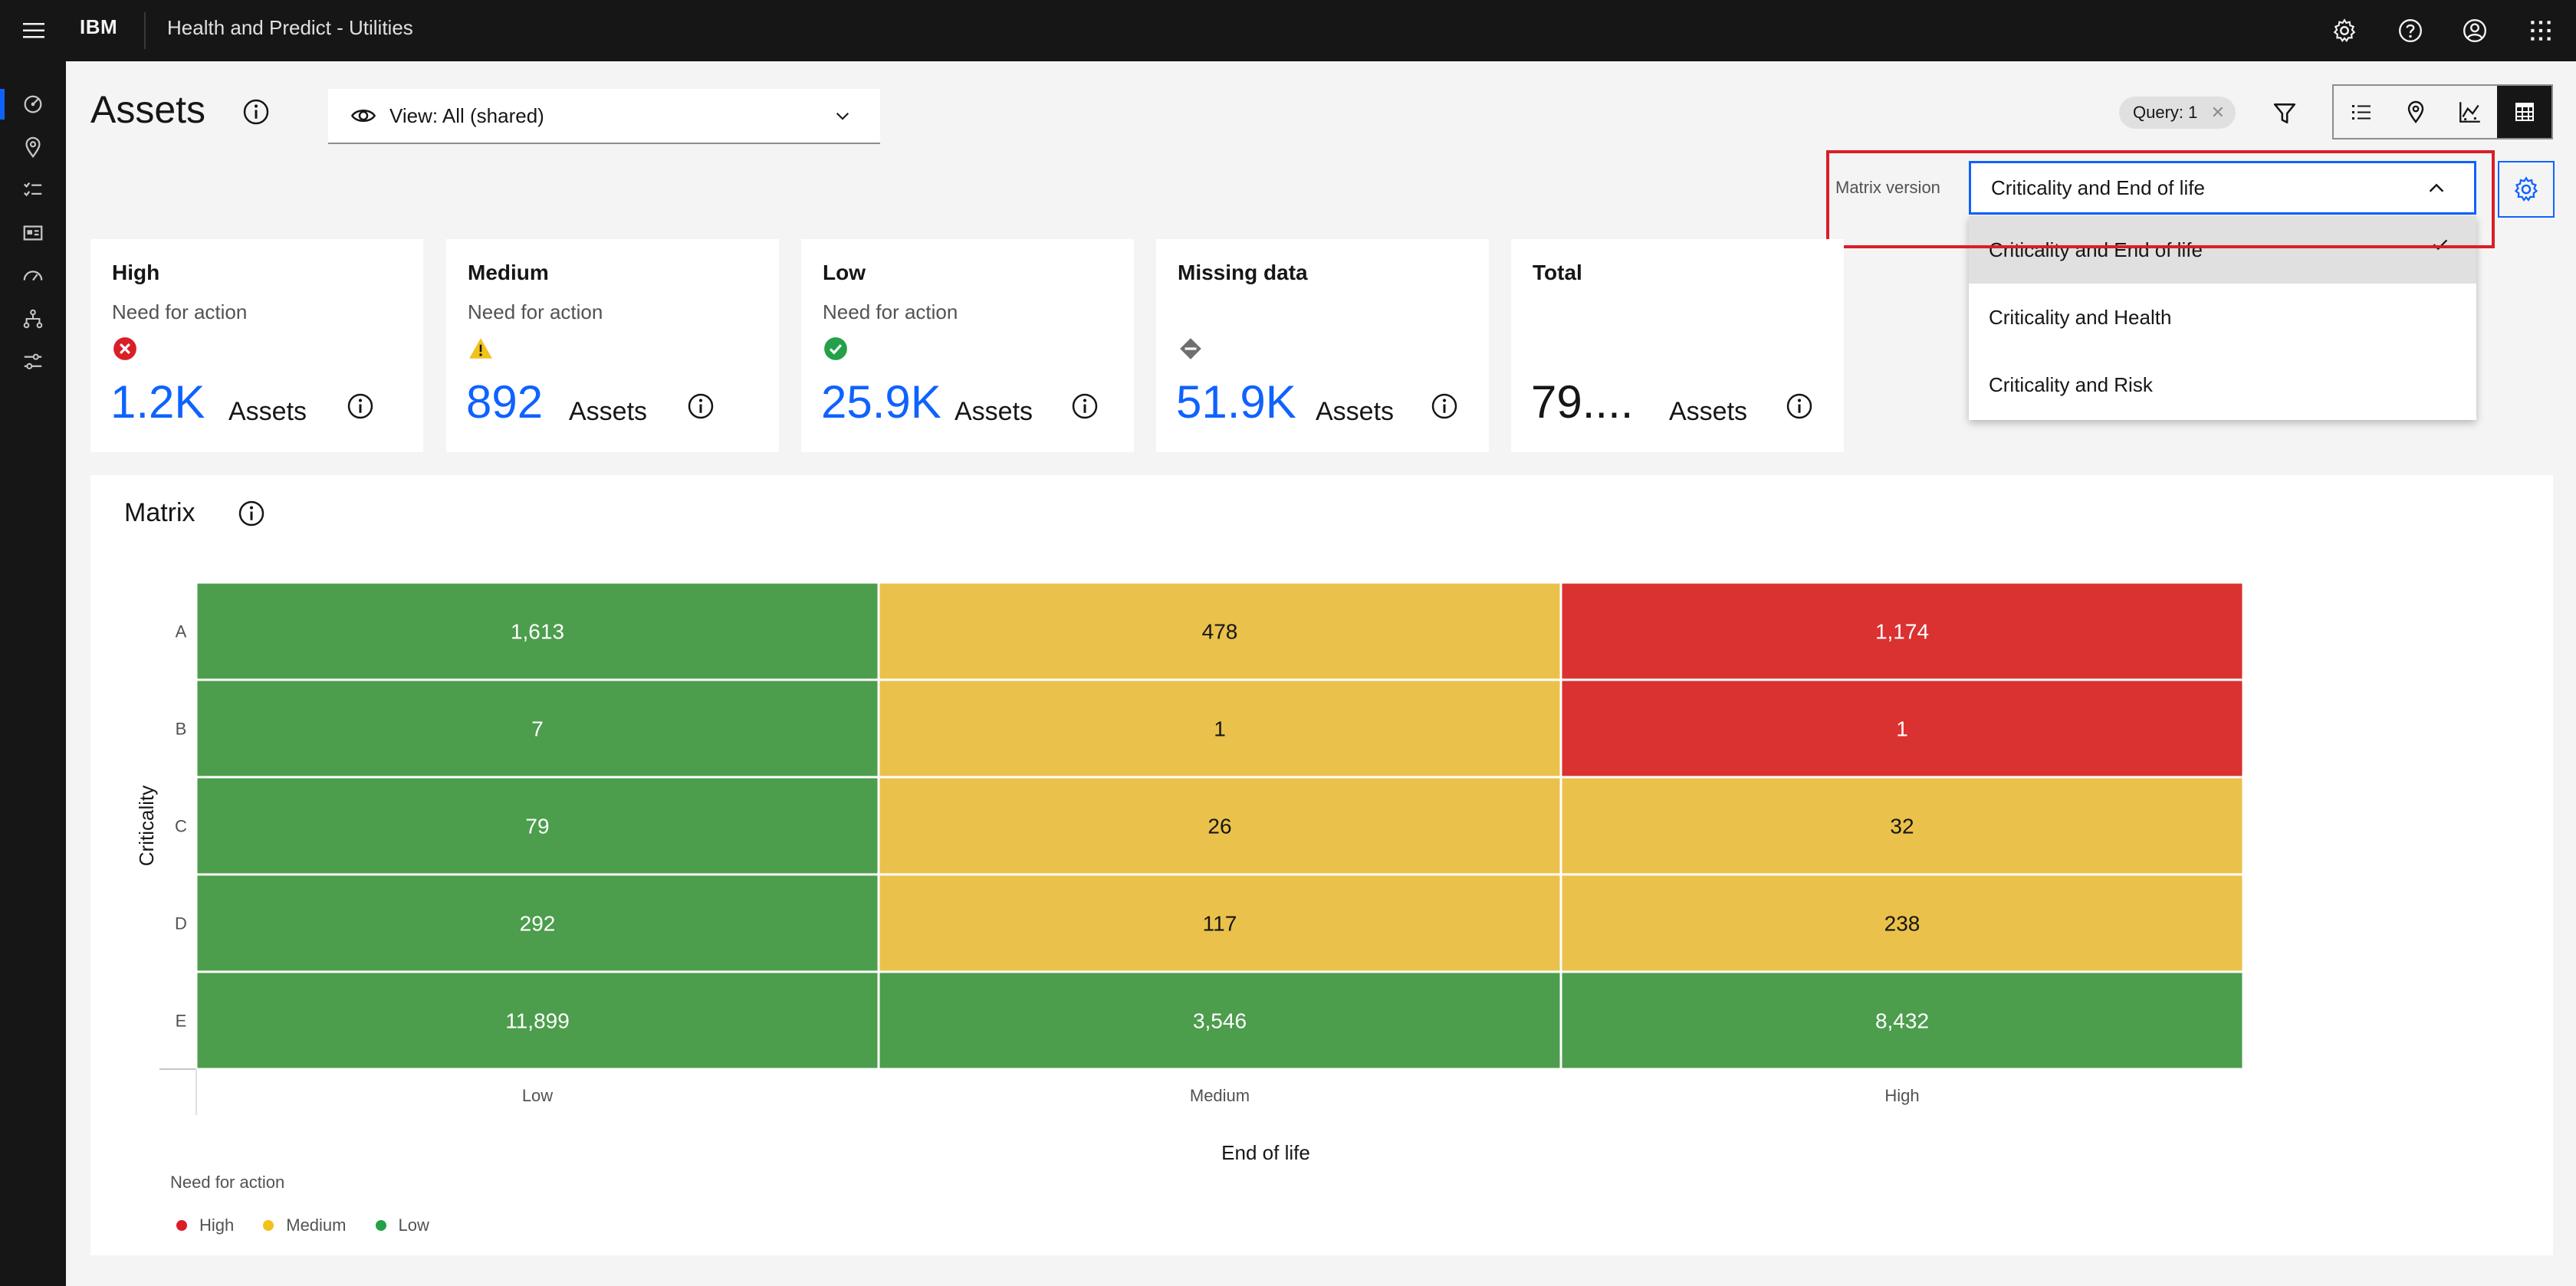 The height and width of the screenshot is (1286, 2576). What do you see at coordinates (2470, 112) in the screenshot?
I see `chart-view-button` at bounding box center [2470, 112].